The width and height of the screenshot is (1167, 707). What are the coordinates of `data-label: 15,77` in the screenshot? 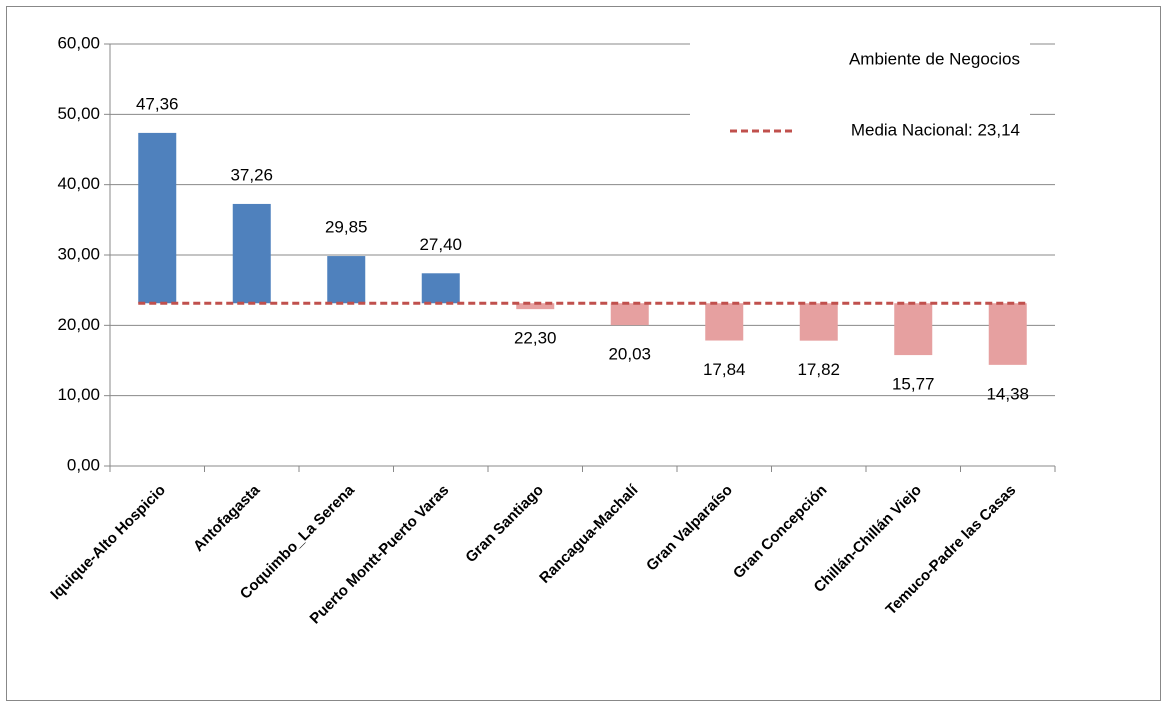 It's located at (913, 384).